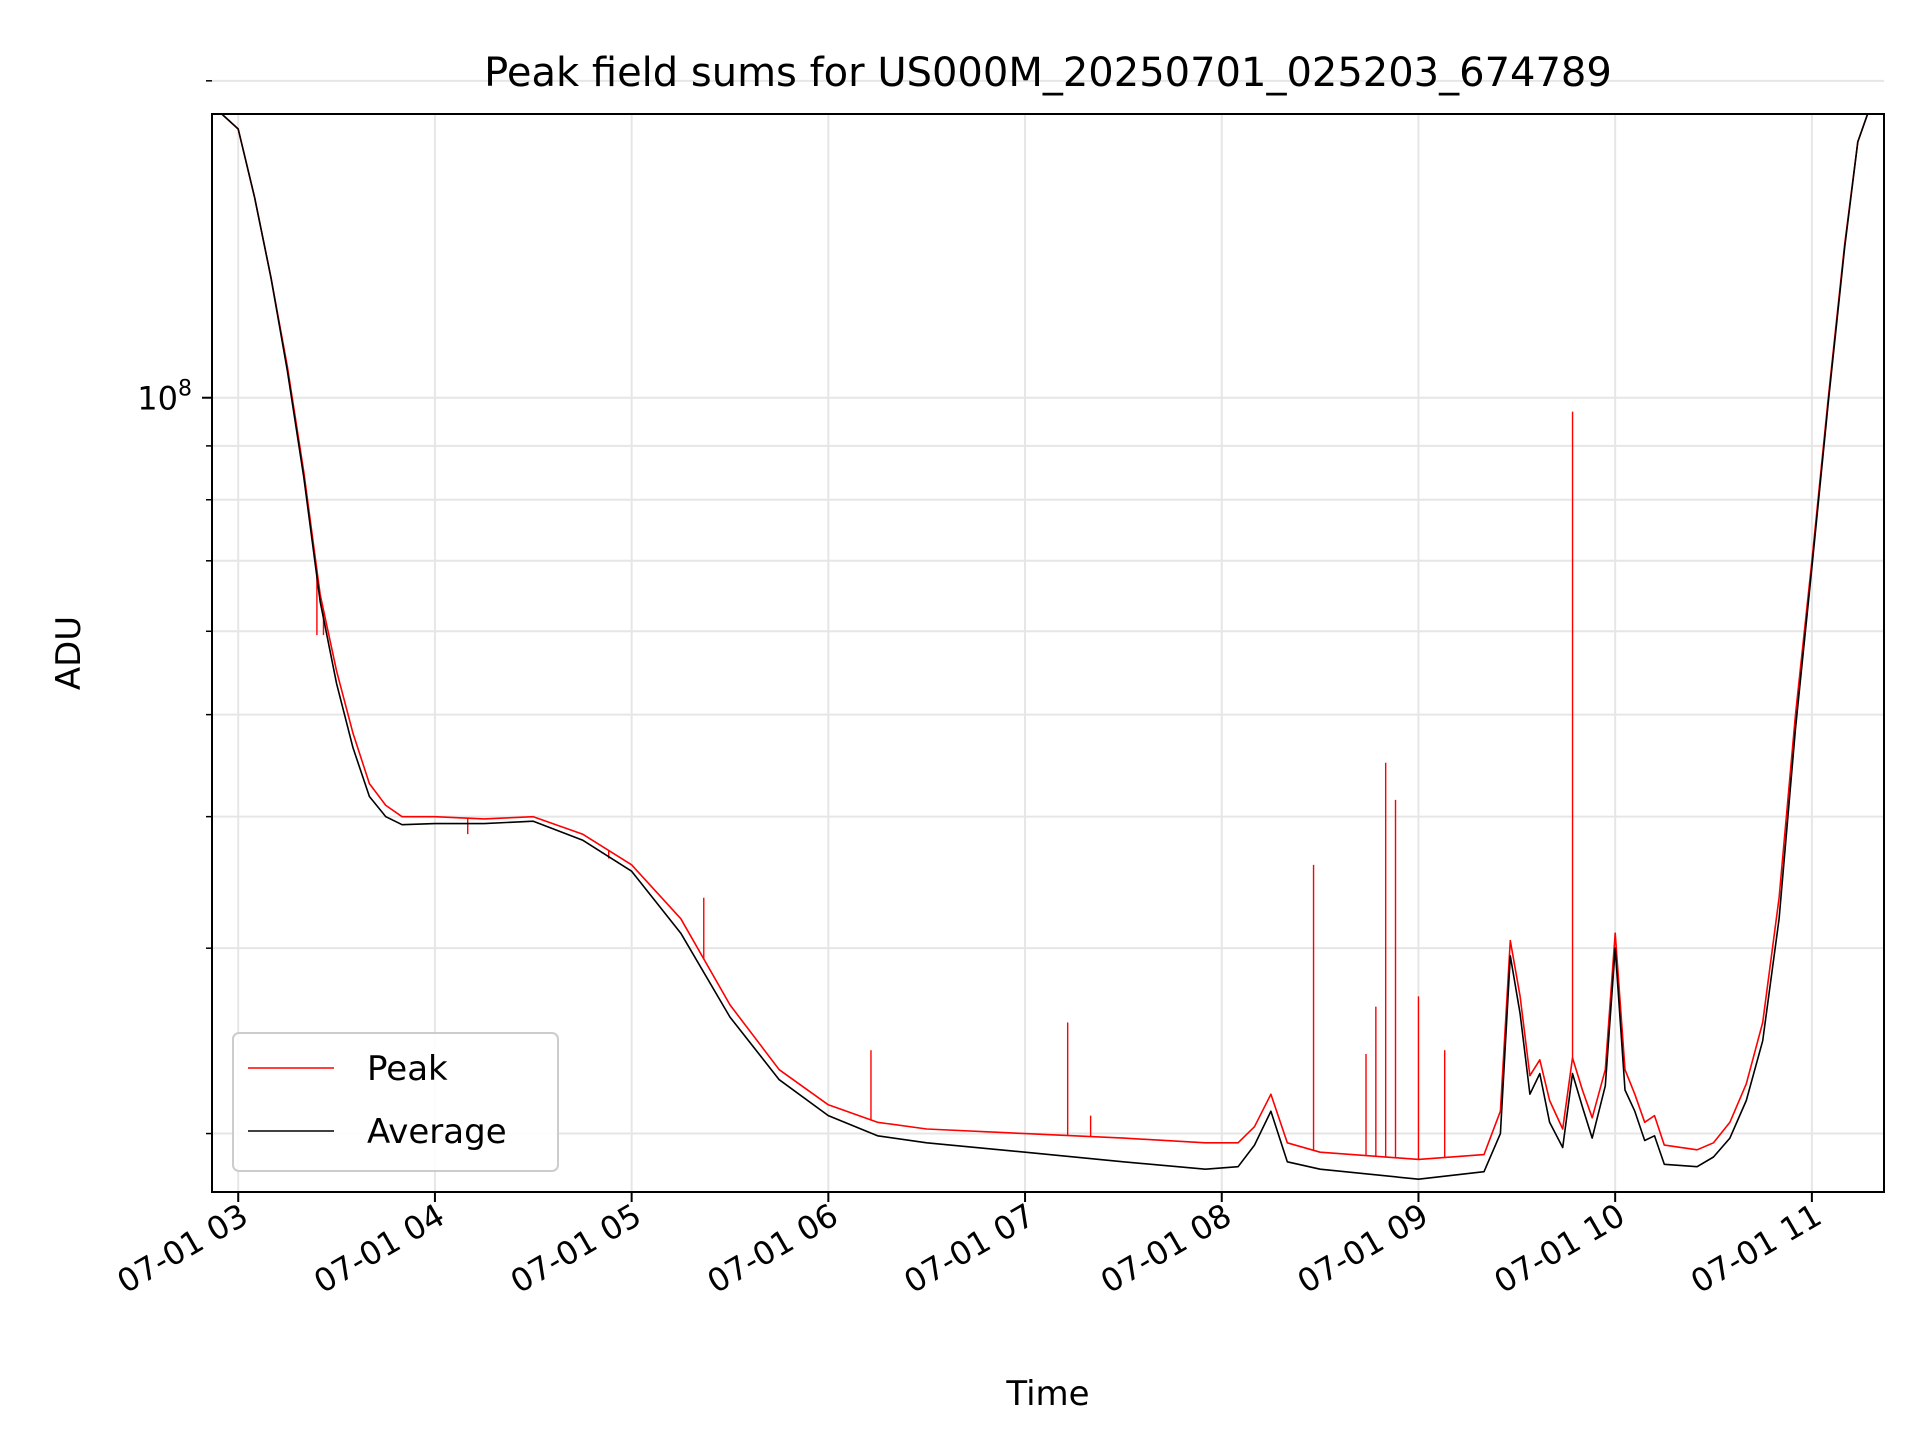 This screenshot has width=1920, height=1440. Describe the element at coordinates (185, 389) in the screenshot. I see `y-tick-label-exponent: 8` at that location.